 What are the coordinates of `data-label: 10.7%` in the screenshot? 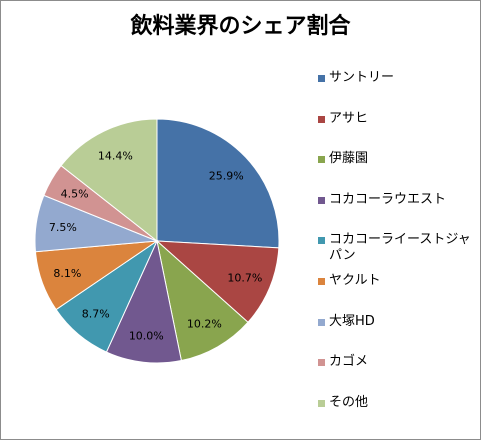 It's located at (244, 277).